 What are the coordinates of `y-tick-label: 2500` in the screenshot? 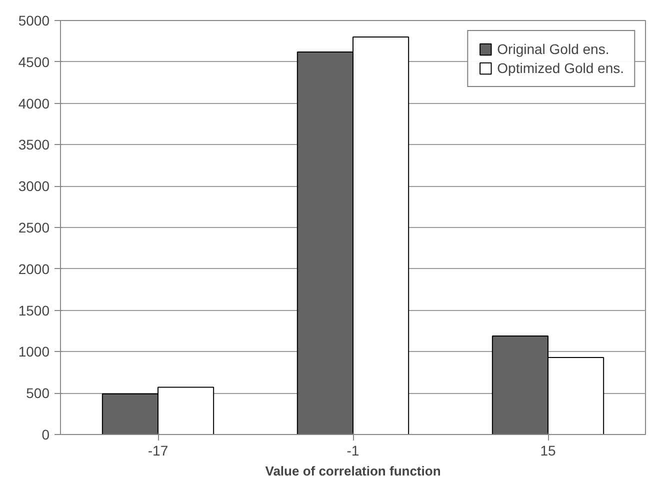 It's located at (34, 228).